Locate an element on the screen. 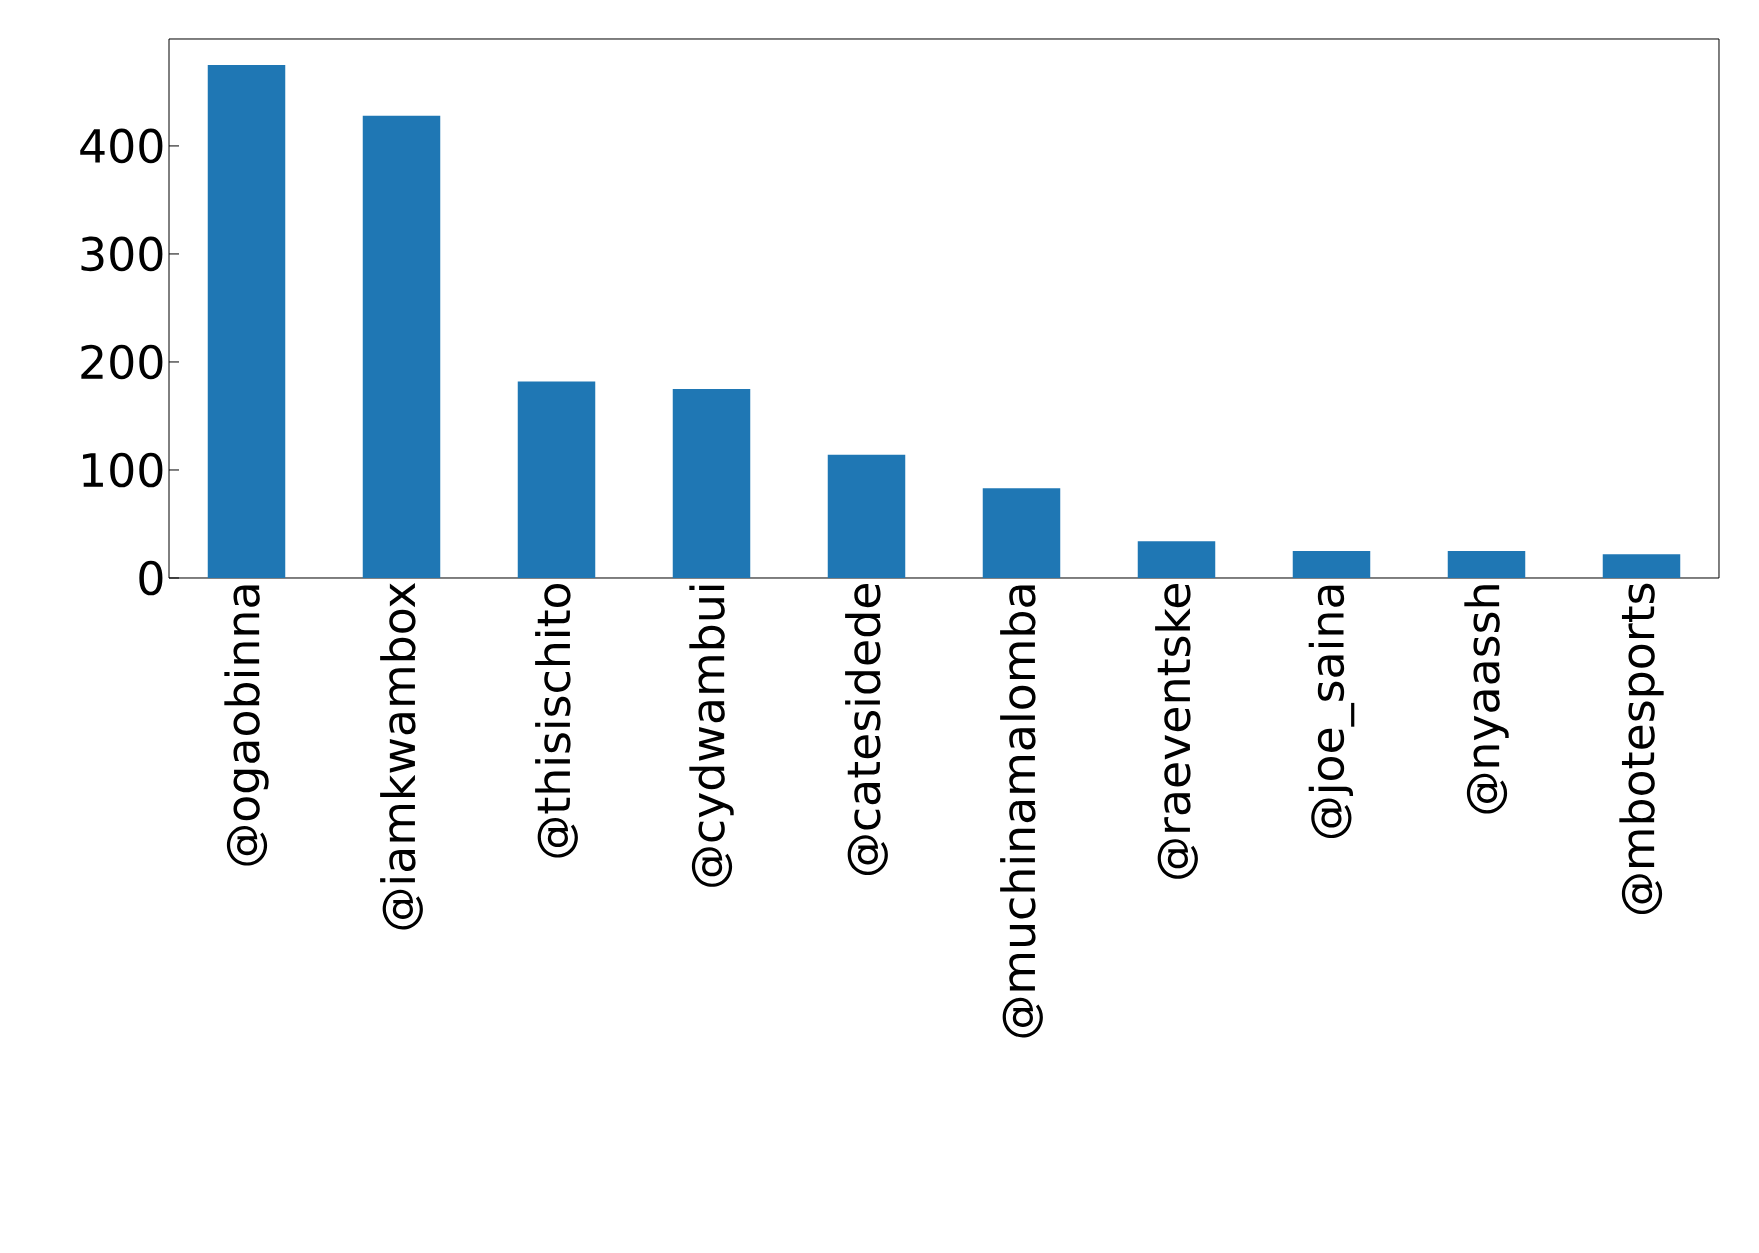  y-tick-label: 200 is located at coordinates (122, 362).